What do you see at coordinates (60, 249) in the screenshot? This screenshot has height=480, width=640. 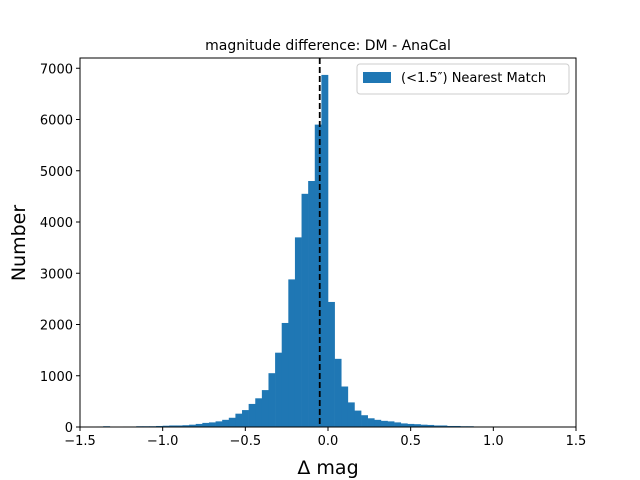 I see `y-axis-ticks: 0 1000 2000 3000 4000 5000 6000 7000` at bounding box center [60, 249].